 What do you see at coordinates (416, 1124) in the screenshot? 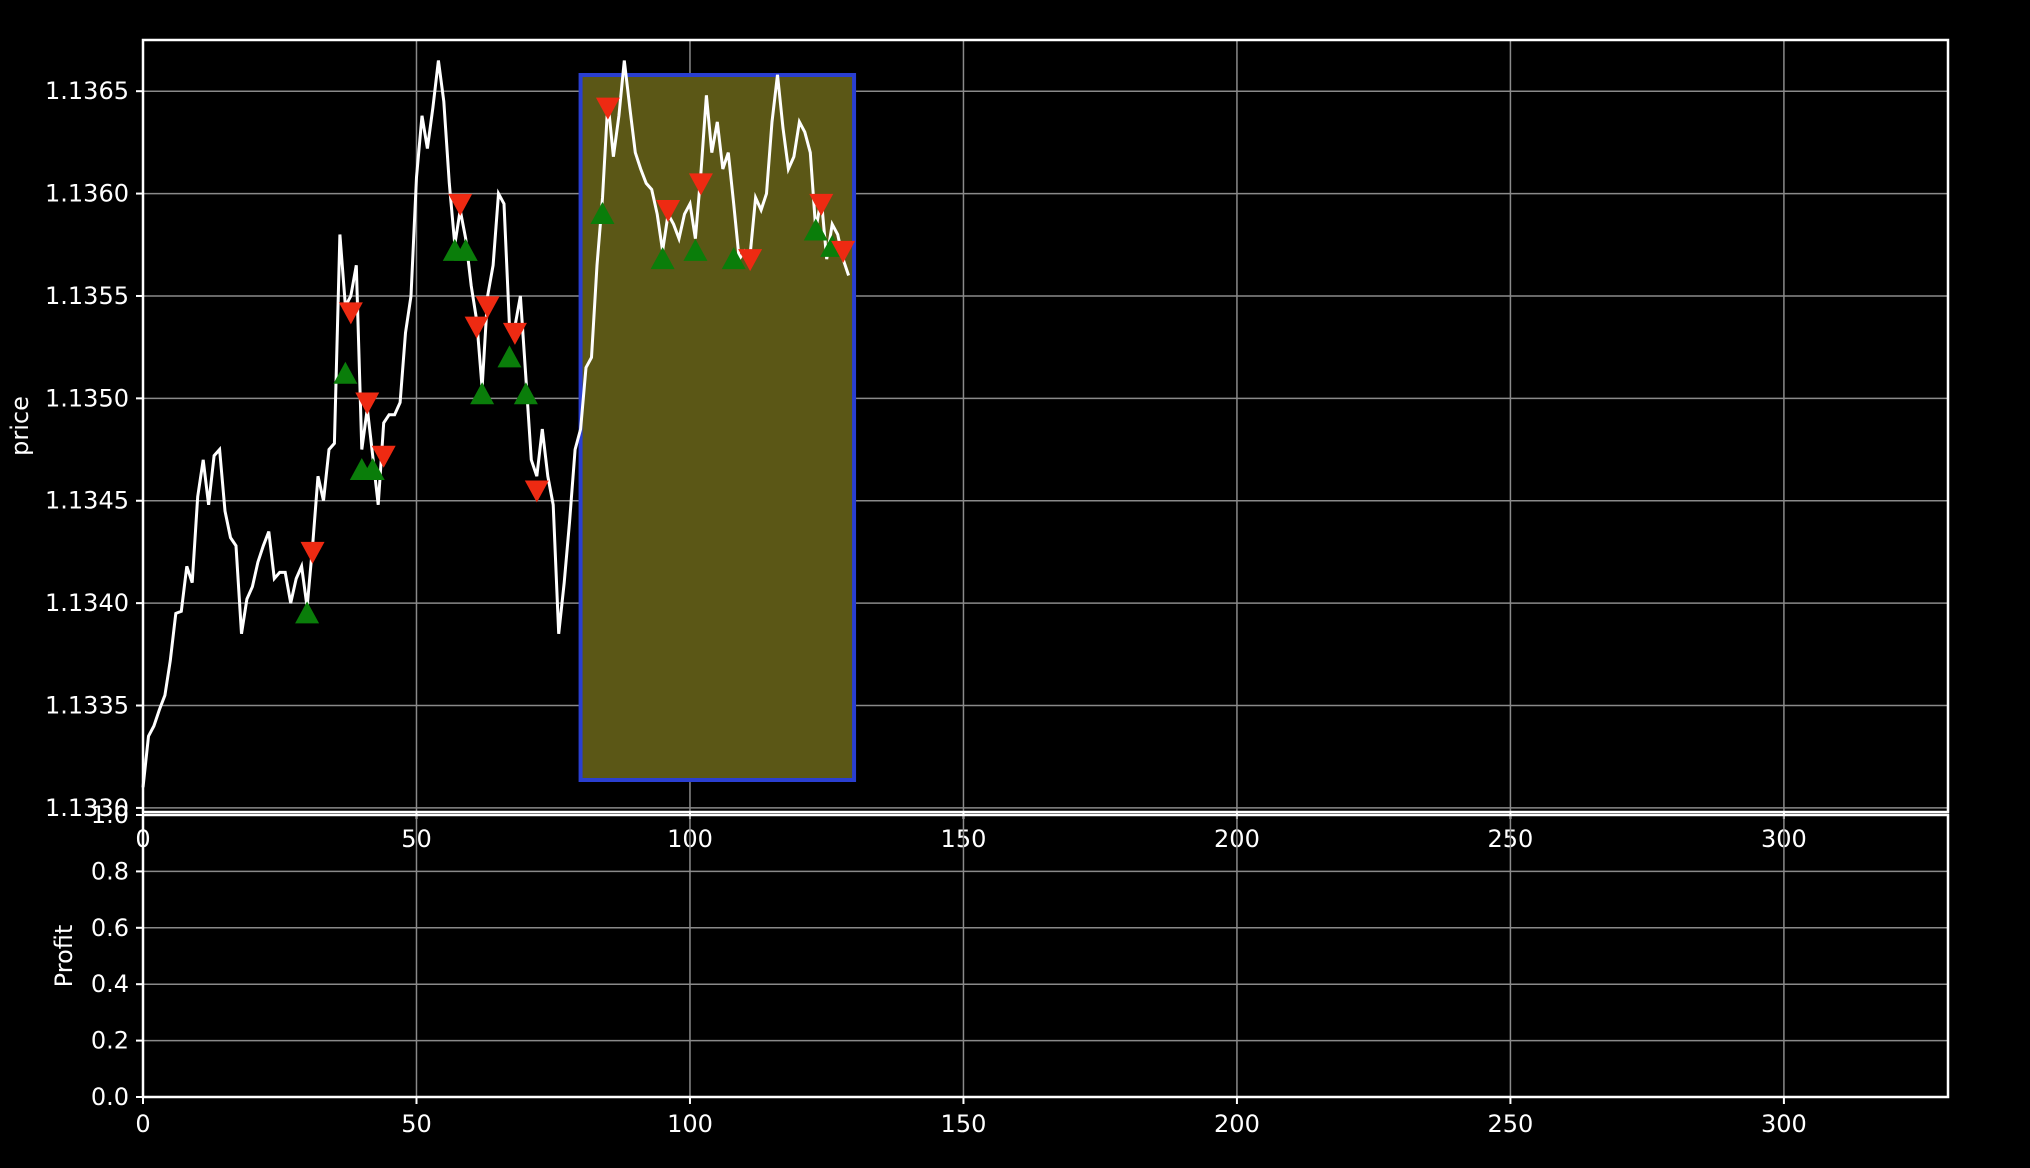
I see `profit-x-tick-label: 50` at bounding box center [416, 1124].